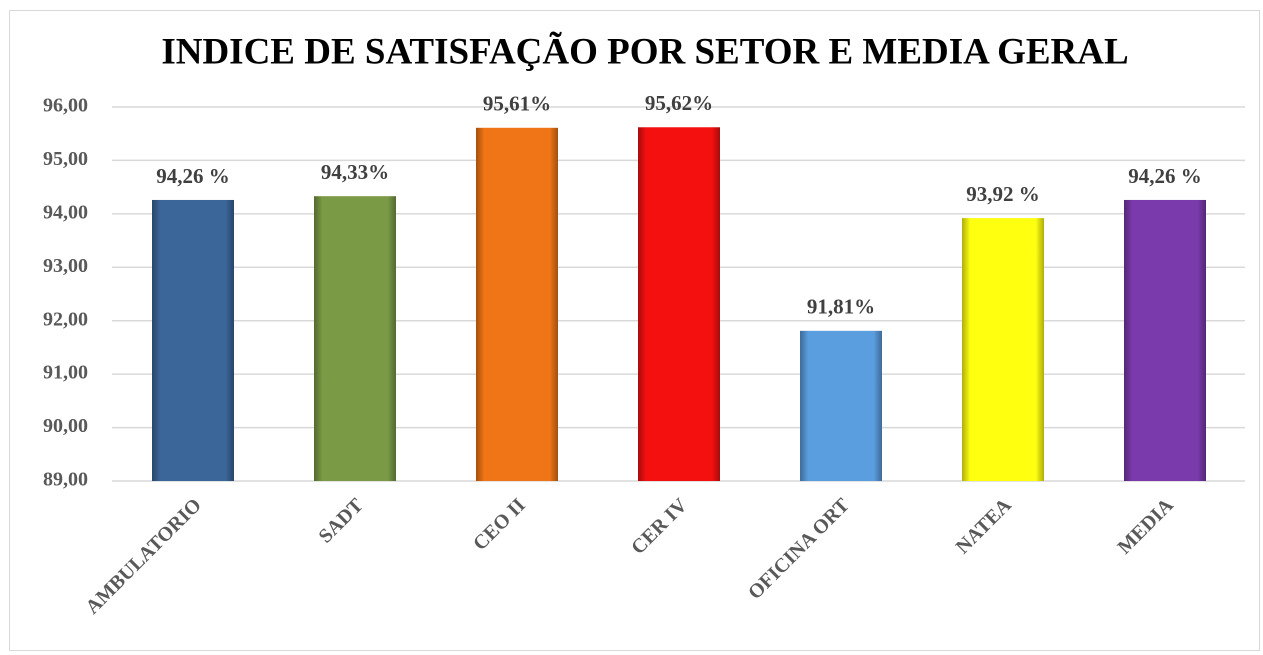 Image resolution: width=1263 pixels, height=655 pixels. I want to click on value-label: 91,81%, so click(841, 307).